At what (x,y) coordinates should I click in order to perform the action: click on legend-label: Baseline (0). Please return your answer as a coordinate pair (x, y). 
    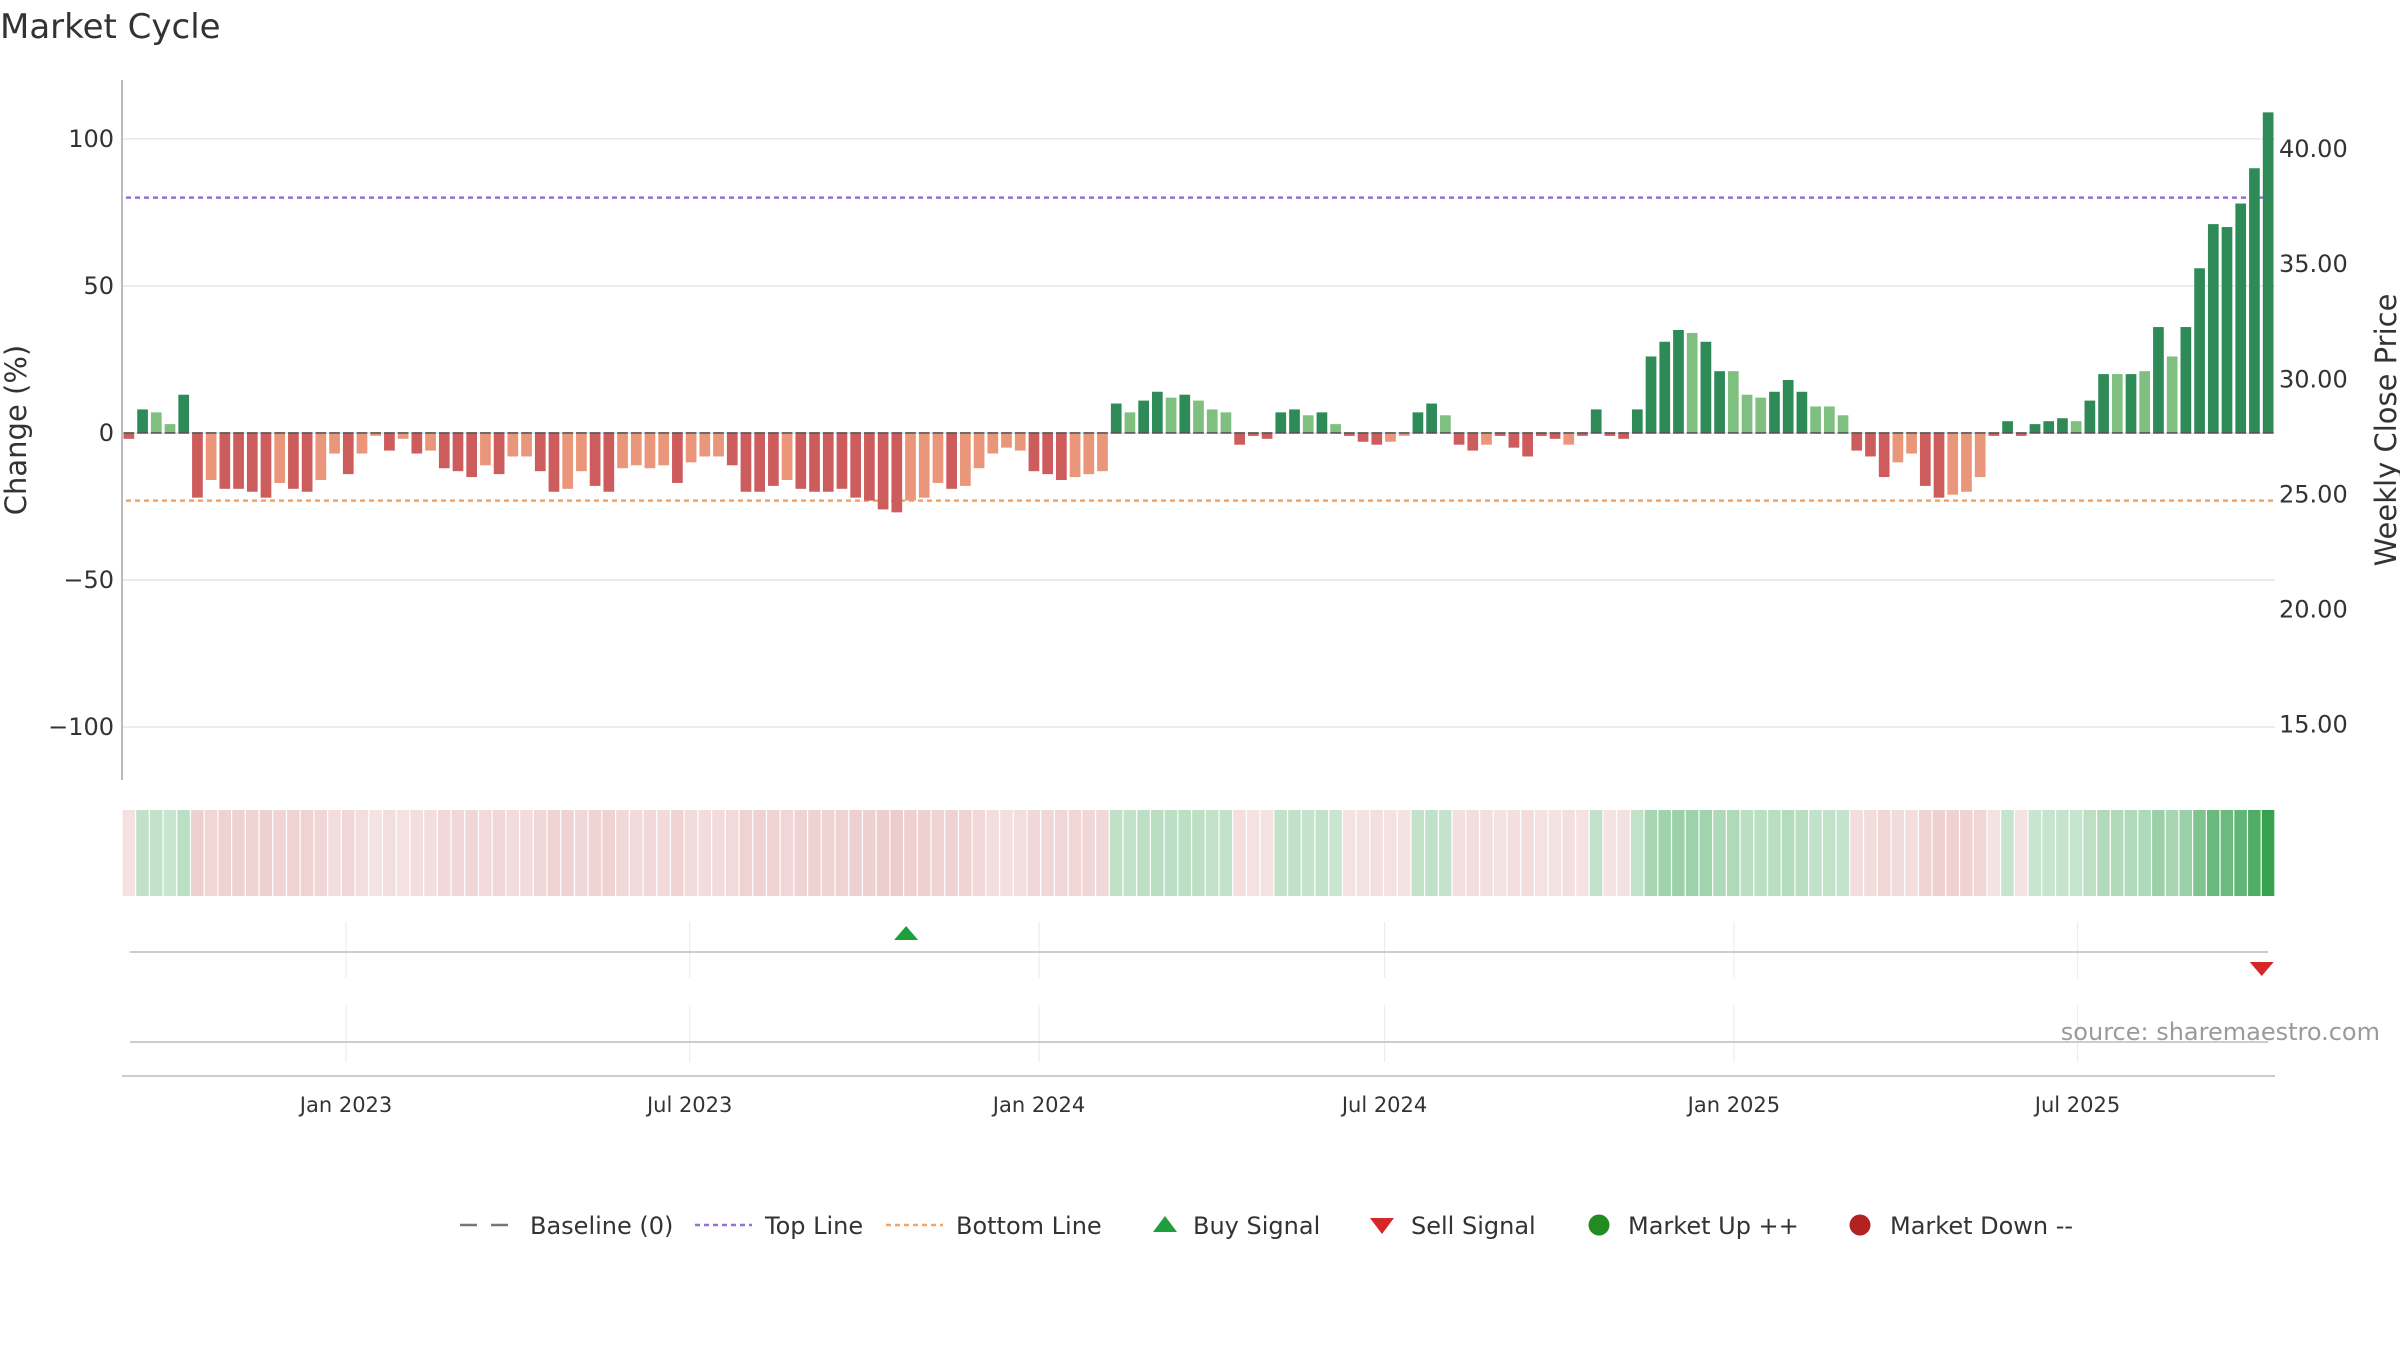
    Looking at the image, I should click on (601, 1226).